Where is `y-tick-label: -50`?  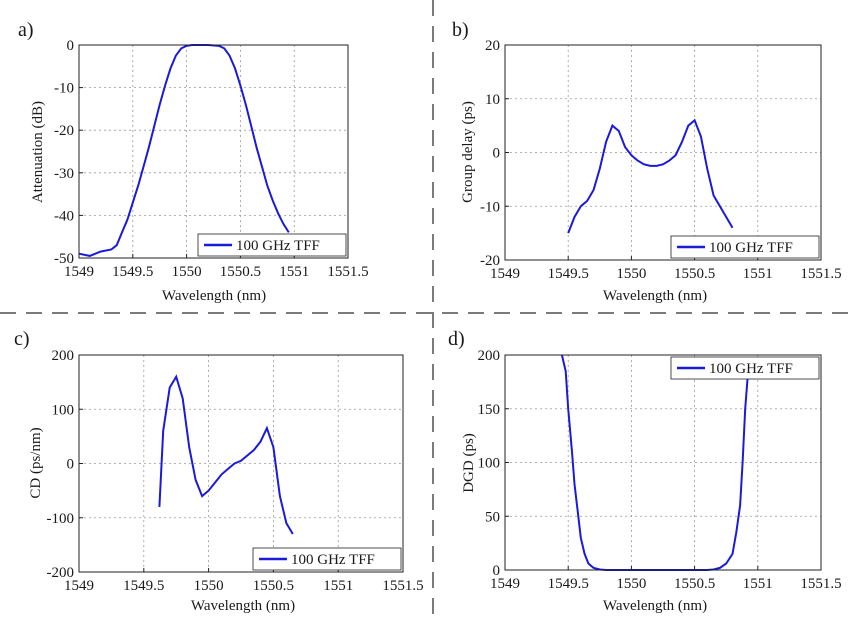 y-tick-label: -50 is located at coordinates (64, 259).